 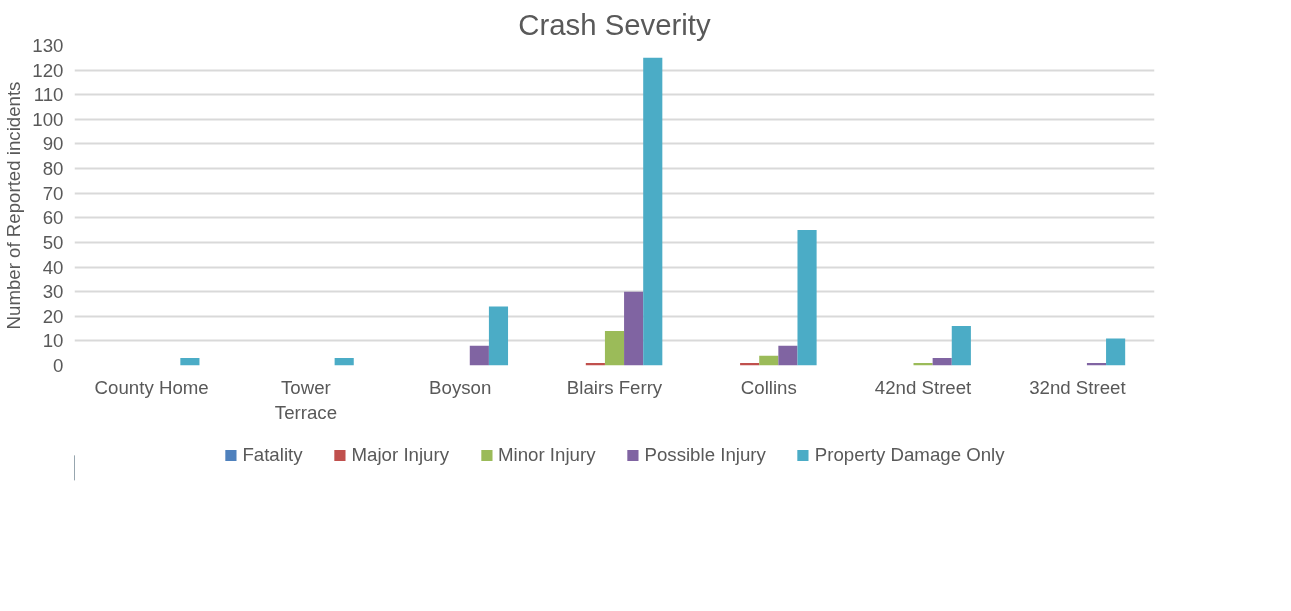 I want to click on x-tick-label: County Home, so click(x=151, y=387).